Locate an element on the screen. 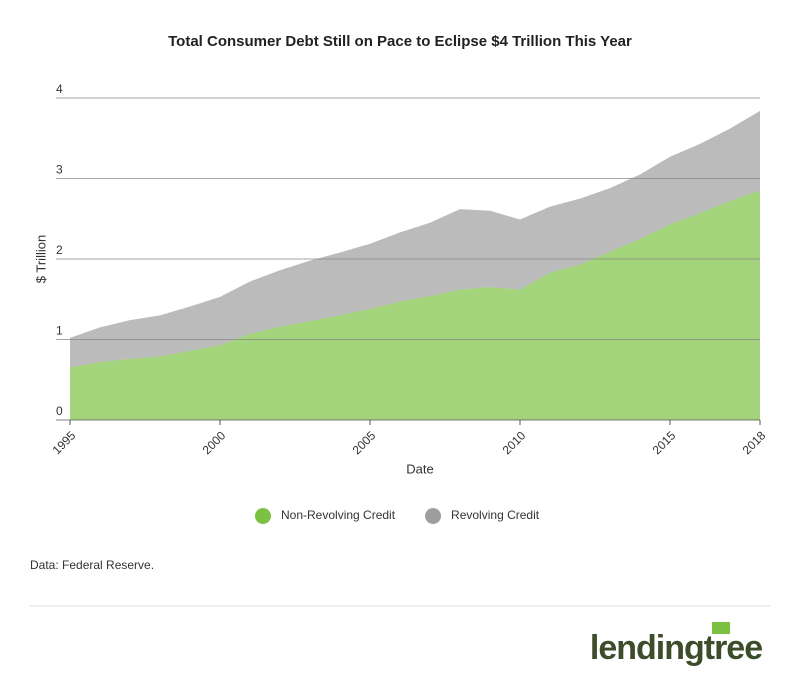 The height and width of the screenshot is (685, 800). y-tick-label: 1 is located at coordinates (59, 331).